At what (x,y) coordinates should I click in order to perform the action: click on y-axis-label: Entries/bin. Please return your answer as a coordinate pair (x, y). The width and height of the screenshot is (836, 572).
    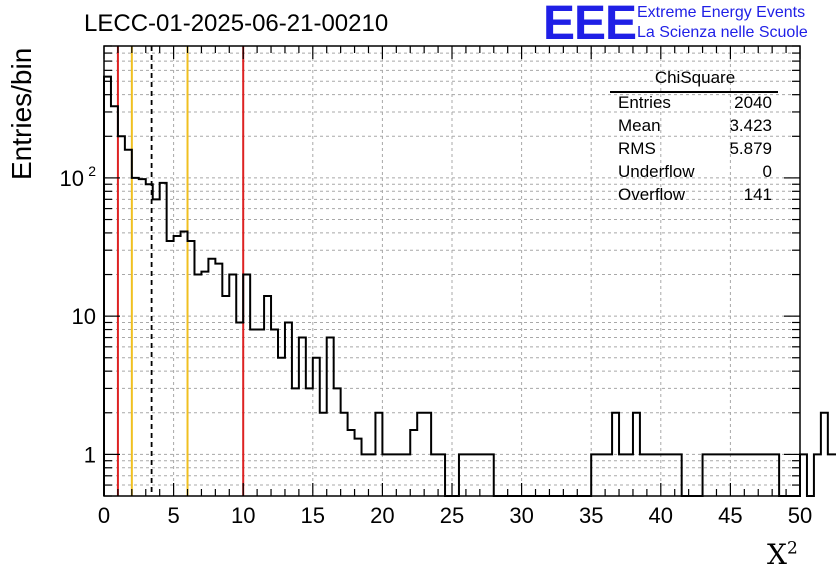
    Looking at the image, I should click on (21, 113).